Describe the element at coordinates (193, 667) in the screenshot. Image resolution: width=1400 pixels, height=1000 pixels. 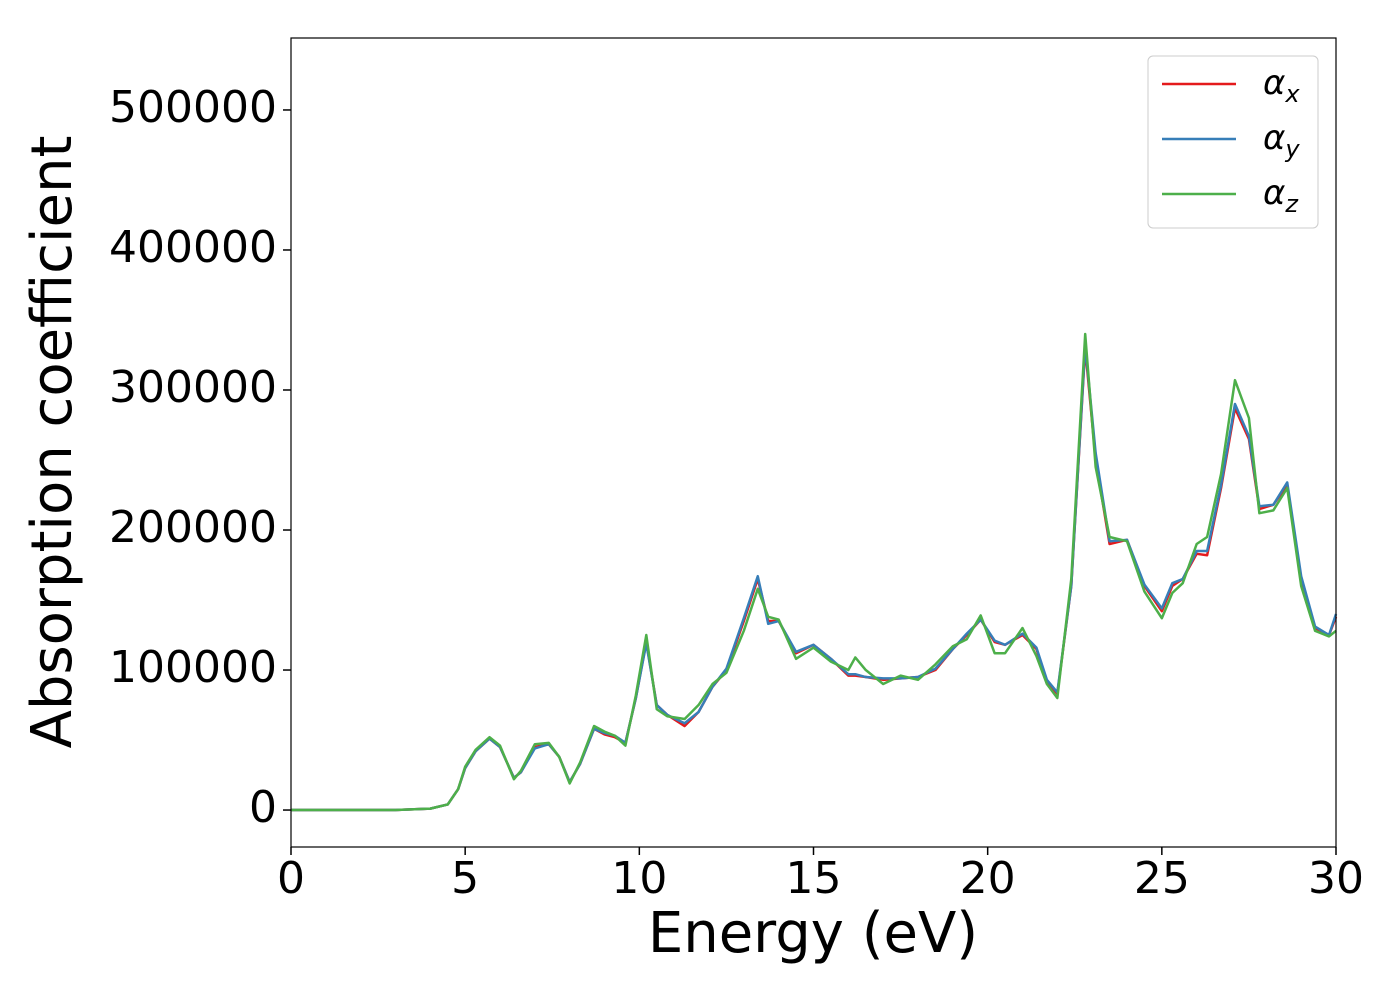
I see `y-tick-label: 100000` at that location.